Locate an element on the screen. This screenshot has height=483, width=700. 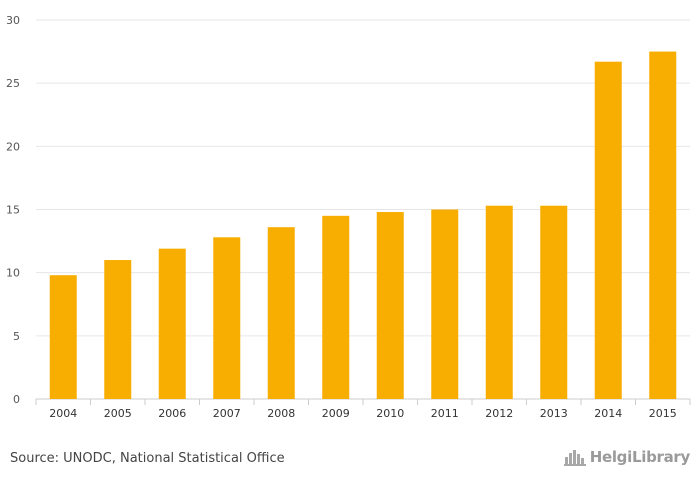
y-tick-label: 30 is located at coordinates (13, 20).